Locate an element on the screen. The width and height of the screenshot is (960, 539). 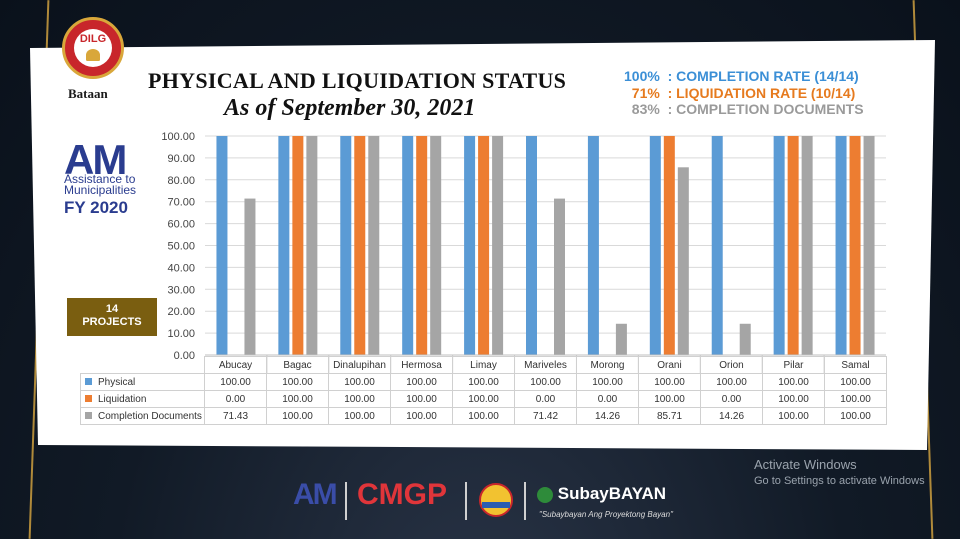
projects-badge: 14 PROJECTS is located at coordinates (112, 317).